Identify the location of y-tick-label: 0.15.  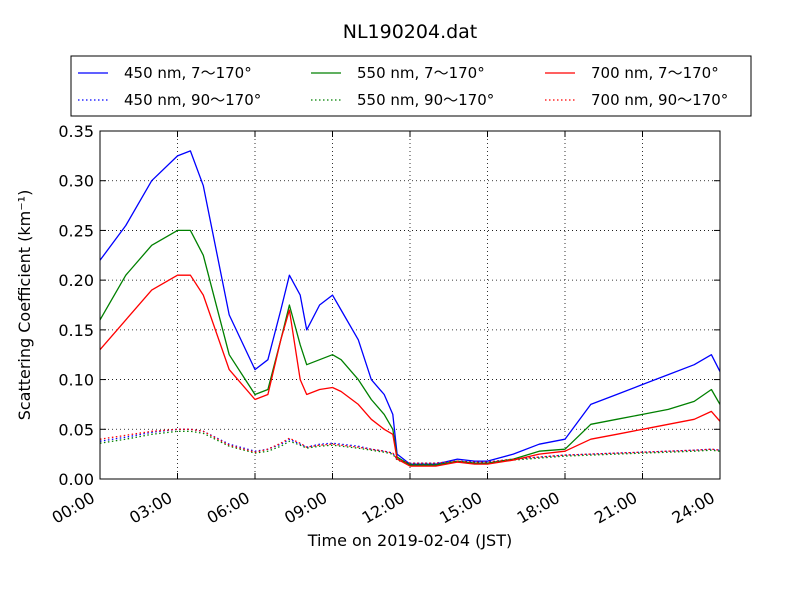
(76, 330).